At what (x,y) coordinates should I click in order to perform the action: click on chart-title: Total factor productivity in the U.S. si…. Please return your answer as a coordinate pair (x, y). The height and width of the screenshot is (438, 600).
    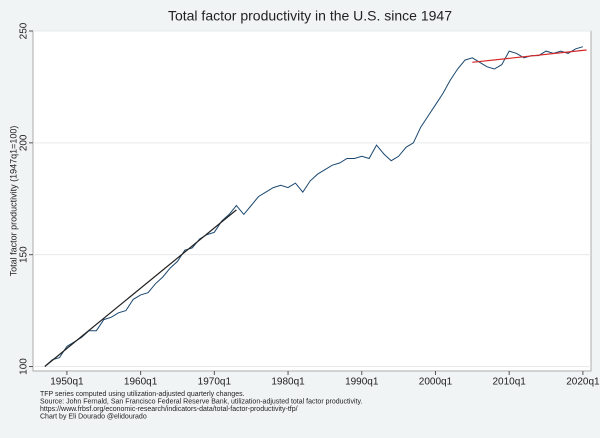
    Looking at the image, I should click on (310, 16).